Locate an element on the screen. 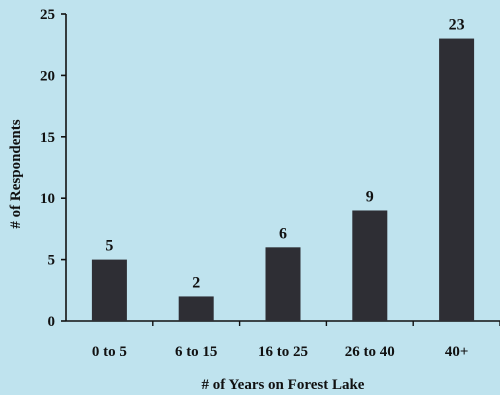 The image size is (500, 395). y-tick-label: 25 is located at coordinates (47, 15).